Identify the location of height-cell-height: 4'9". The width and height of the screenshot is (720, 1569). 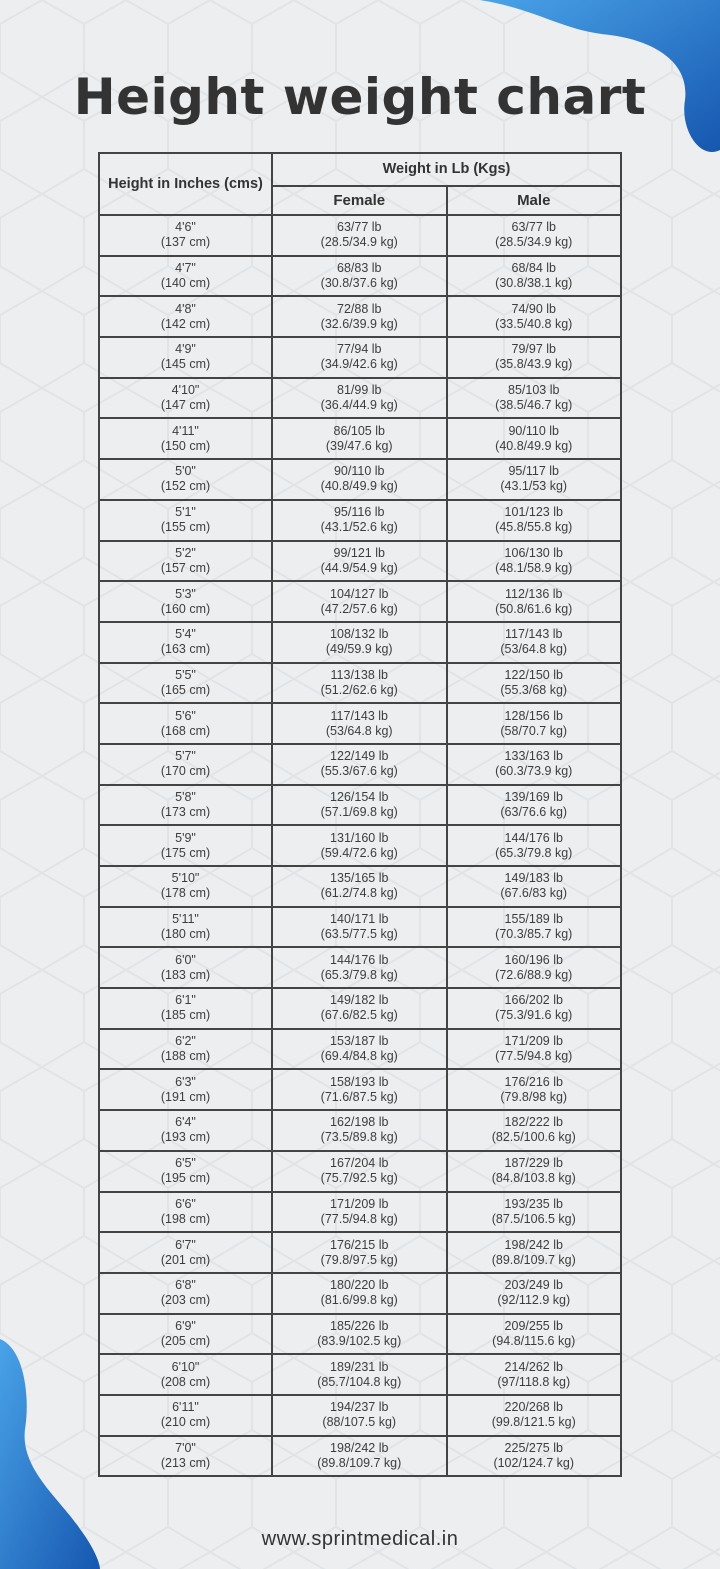
(185, 349).